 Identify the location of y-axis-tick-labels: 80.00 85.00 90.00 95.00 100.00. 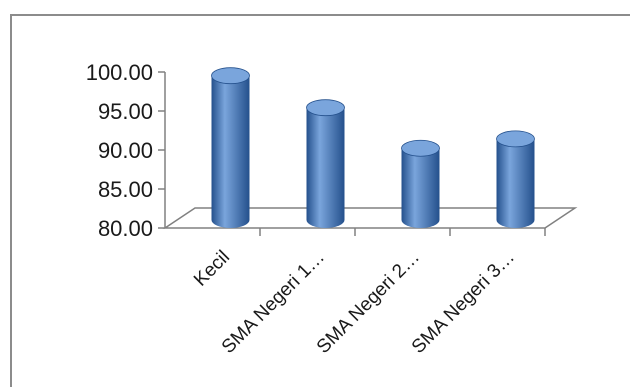
(125, 150).